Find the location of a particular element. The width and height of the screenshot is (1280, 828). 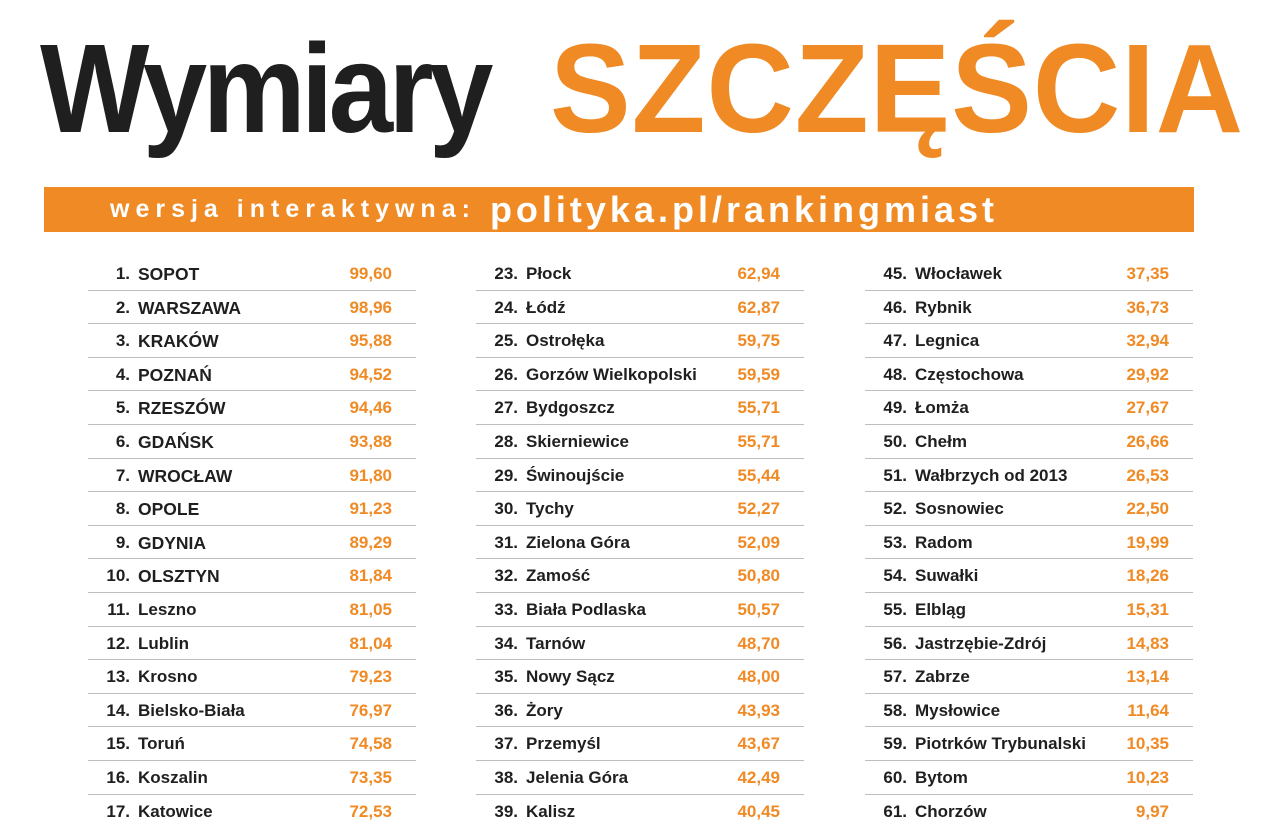

happiness-score: 29,92 is located at coordinates (1147, 375).